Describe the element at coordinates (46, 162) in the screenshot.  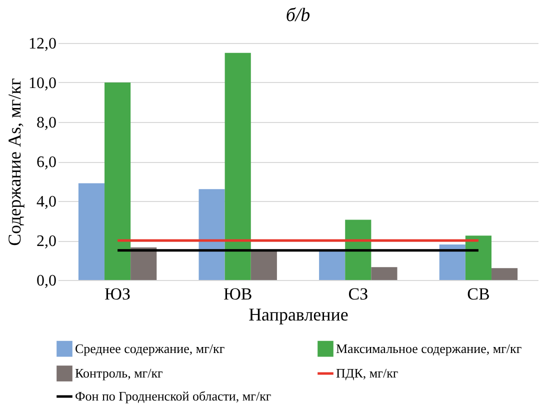
I see `y-tick-label: 6,0` at that location.